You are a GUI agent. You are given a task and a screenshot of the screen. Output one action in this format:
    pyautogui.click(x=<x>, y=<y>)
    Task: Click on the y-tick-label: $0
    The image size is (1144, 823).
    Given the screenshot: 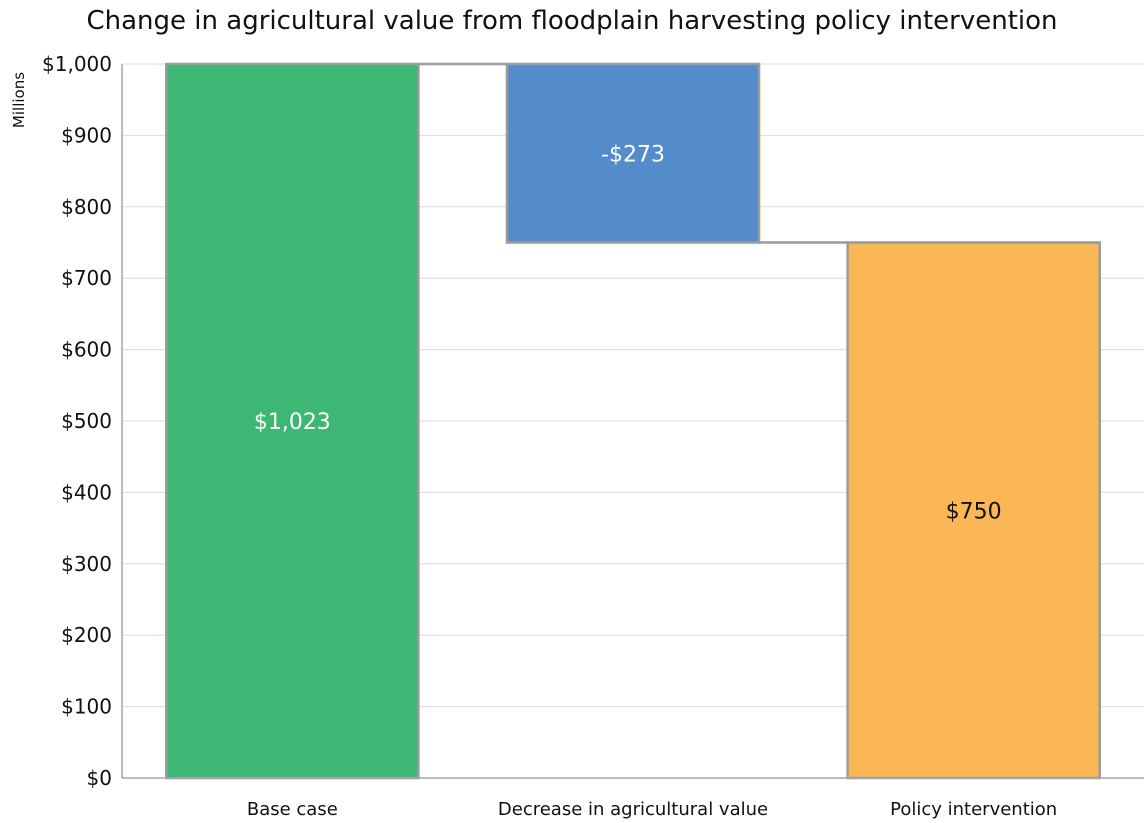 What is the action you would take?
    pyautogui.click(x=99, y=778)
    